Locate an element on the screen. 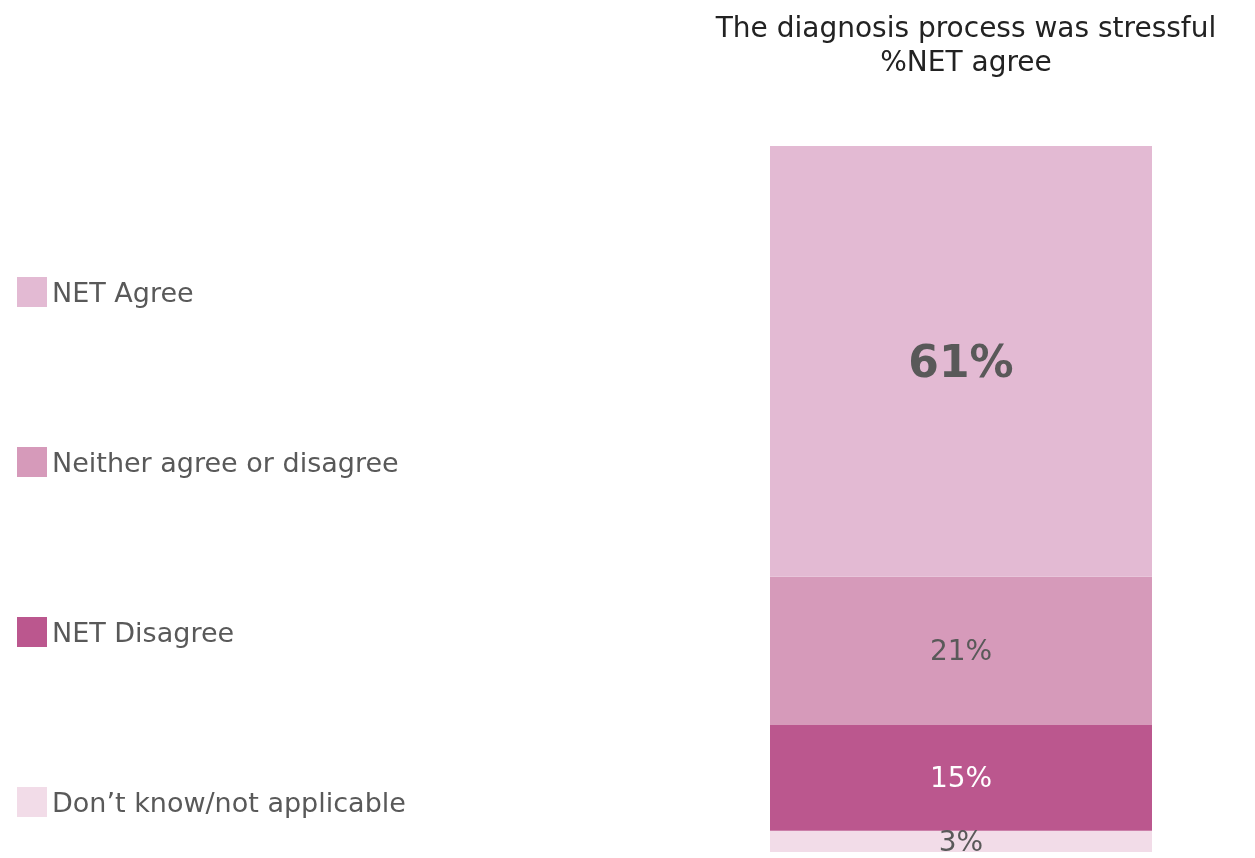  data-label: 15% is located at coordinates (961, 778).